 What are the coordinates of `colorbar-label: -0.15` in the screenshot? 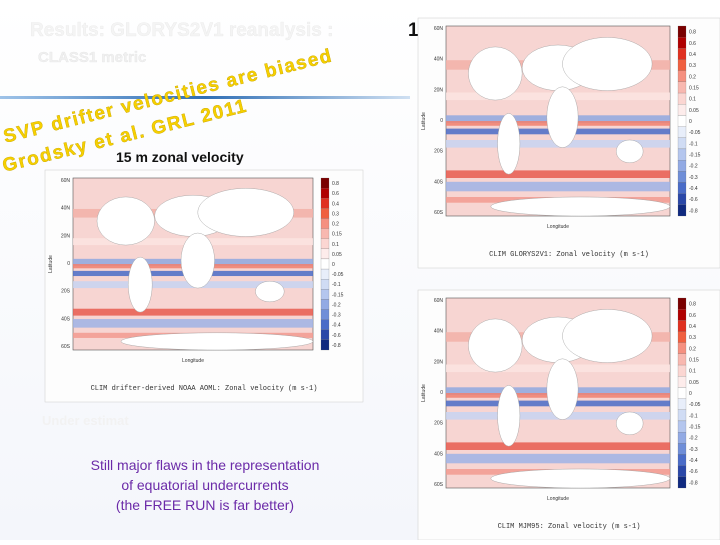 It's located at (695, 428).